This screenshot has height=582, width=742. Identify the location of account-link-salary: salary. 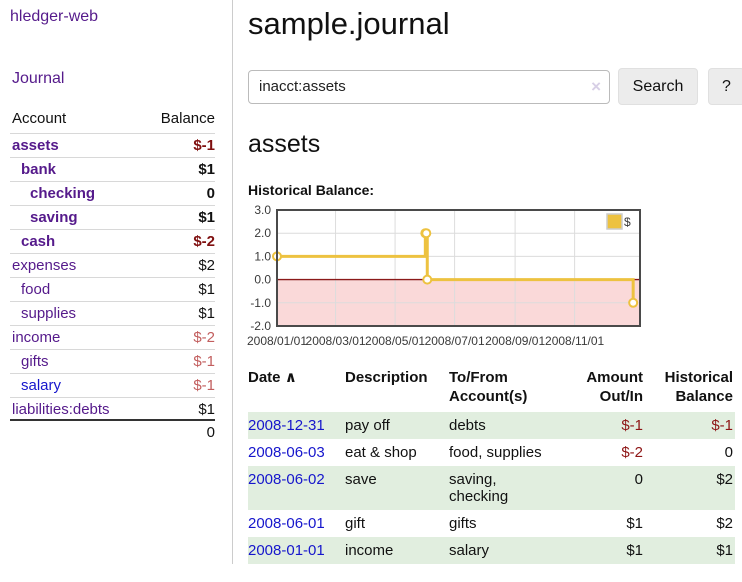
(41, 385).